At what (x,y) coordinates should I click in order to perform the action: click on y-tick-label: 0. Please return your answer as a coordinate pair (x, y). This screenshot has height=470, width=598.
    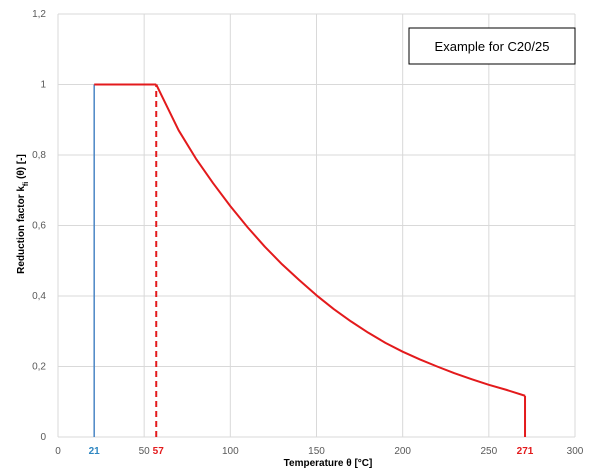
    Looking at the image, I should click on (43, 437).